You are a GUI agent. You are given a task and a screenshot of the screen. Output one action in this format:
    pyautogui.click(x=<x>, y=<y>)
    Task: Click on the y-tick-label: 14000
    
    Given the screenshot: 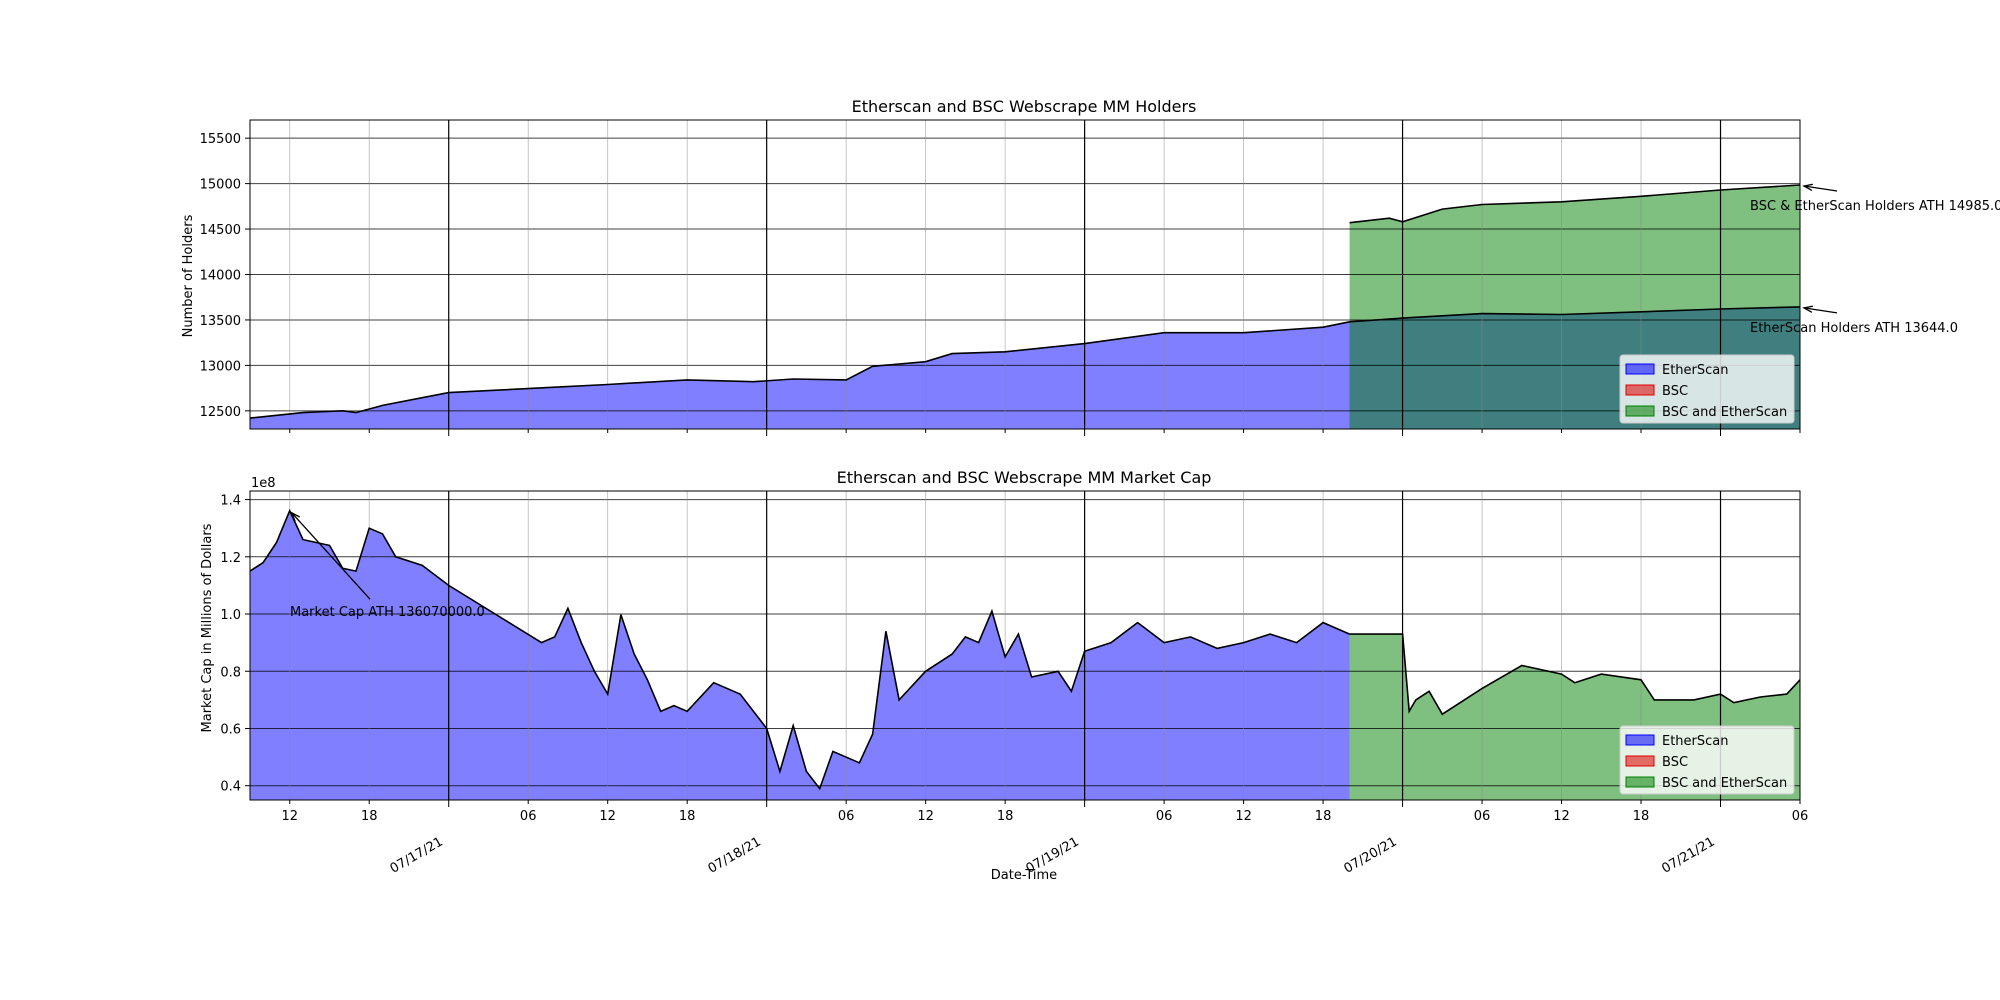 What is the action you would take?
    pyautogui.click(x=220, y=276)
    